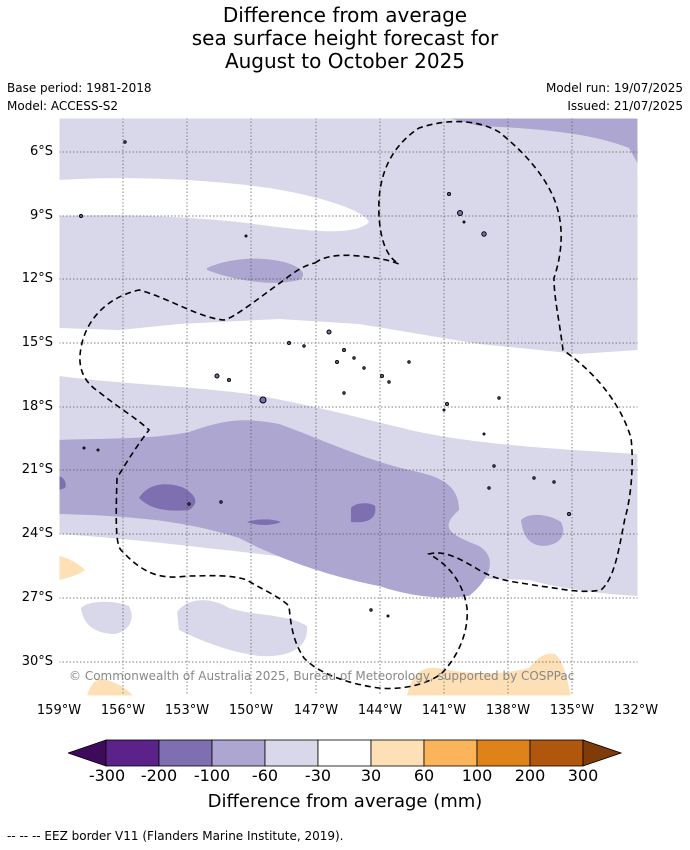 The image size is (690, 850). I want to click on colorbar-tick-100: 100, so click(477, 775).